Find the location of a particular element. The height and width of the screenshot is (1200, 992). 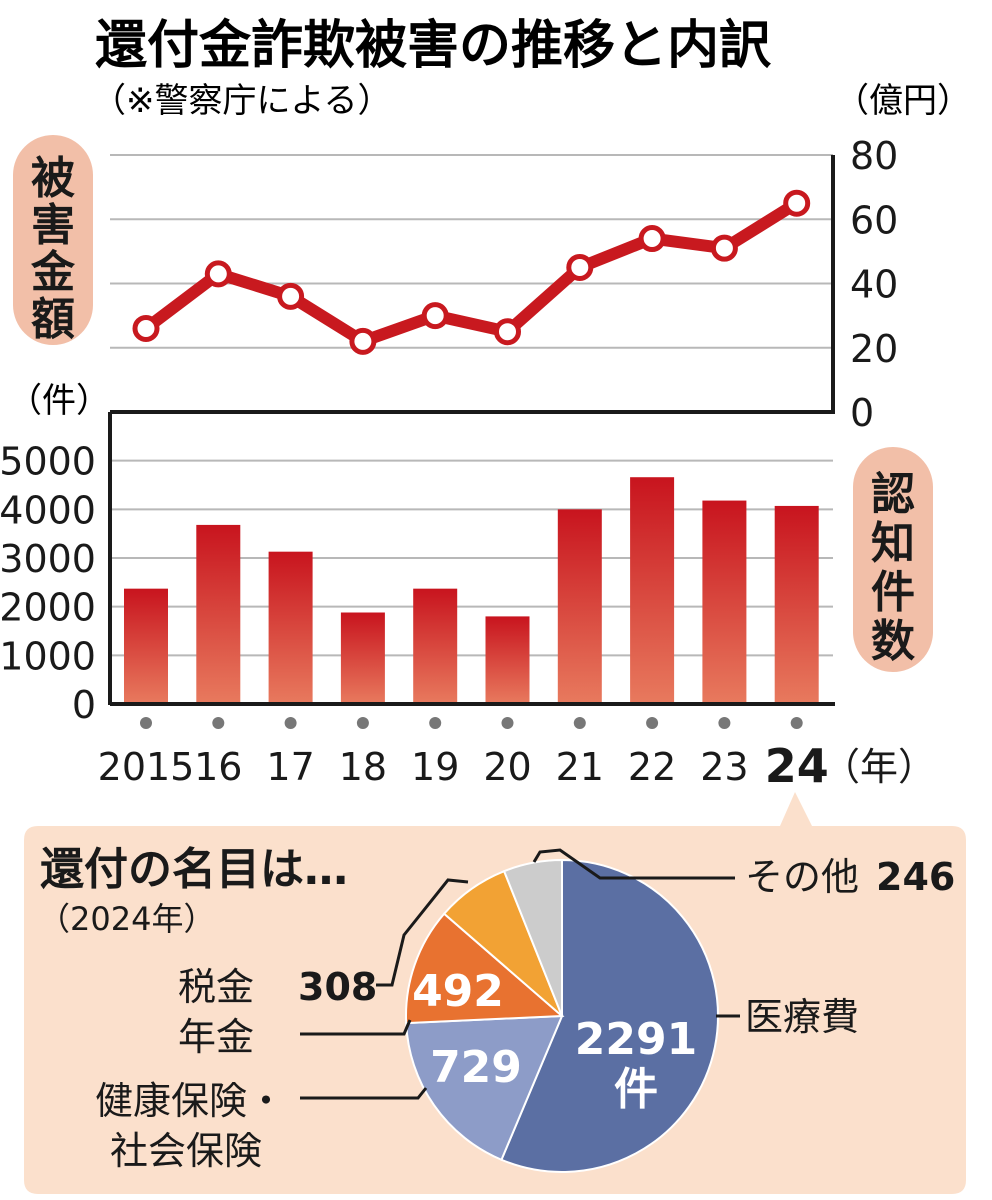

pie-subtitle: （2024年） is located at coordinates (126, 919).